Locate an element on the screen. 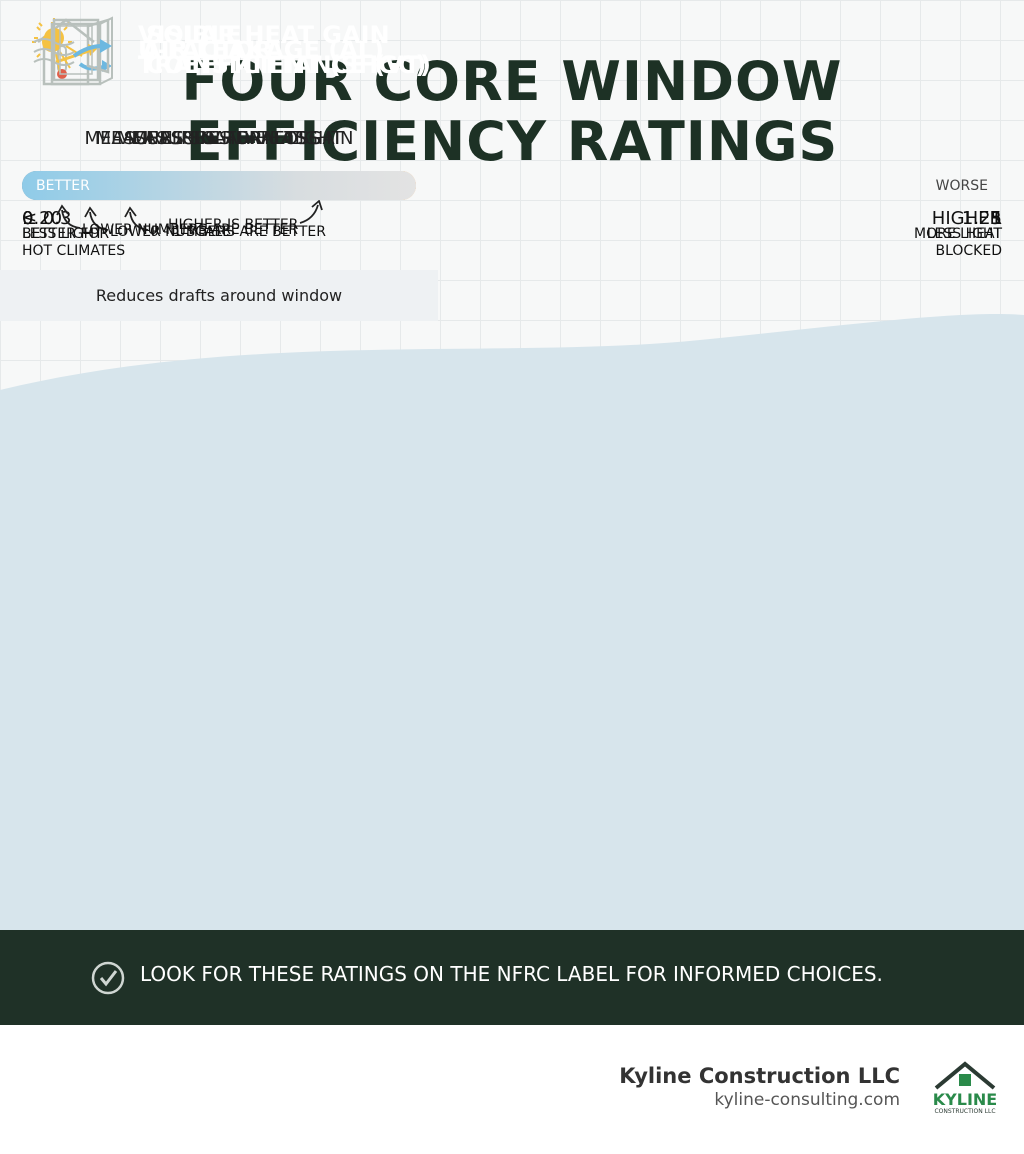 This screenshot has width=1024, height=1154. measure: MEASURES SOLAR HEAT GAIN is located at coordinates (219, 138).